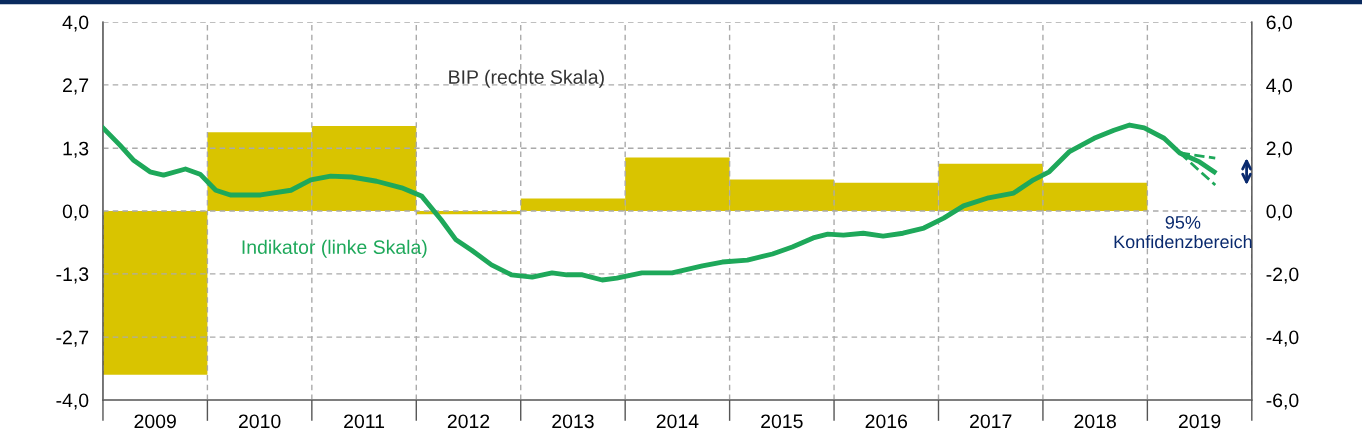 The height and width of the screenshot is (441, 1362). I want to click on series-label: Indikator (linke Skala), so click(334, 248).